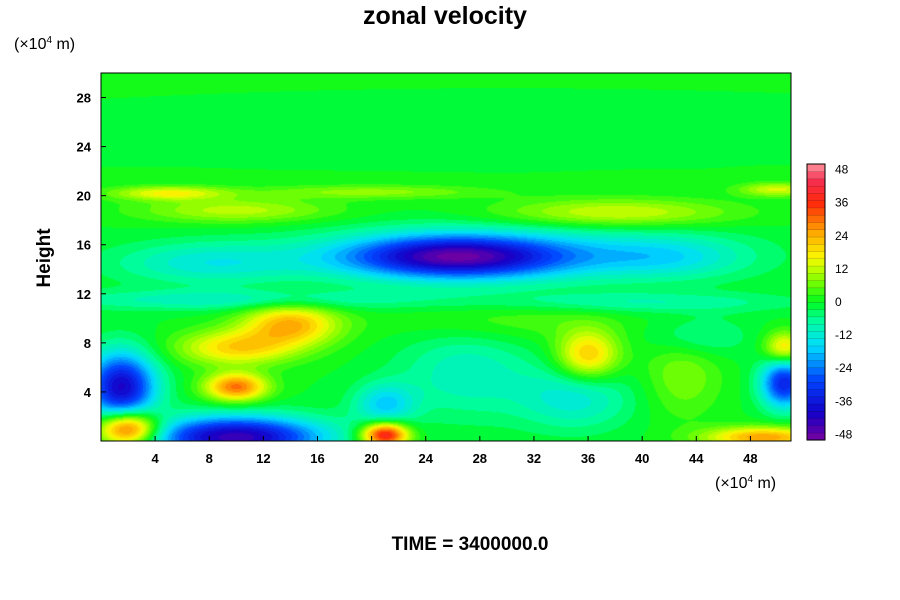 This screenshot has width=900, height=600. What do you see at coordinates (642, 458) in the screenshot?
I see `x-tick-label: 40` at bounding box center [642, 458].